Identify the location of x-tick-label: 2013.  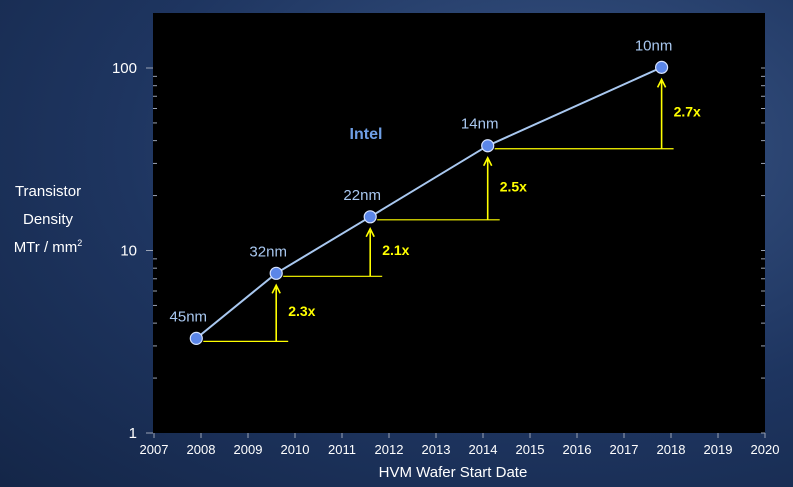
(436, 449).